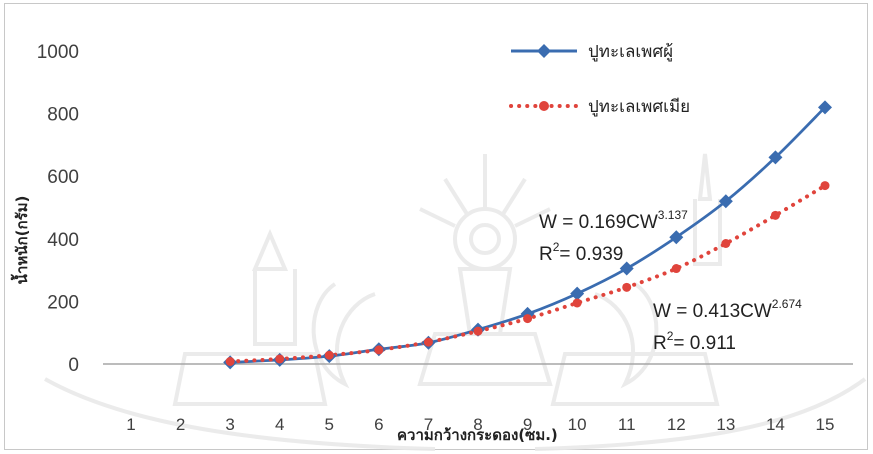  Describe the element at coordinates (73, 365) in the screenshot. I see `y-tick-label: 0` at that location.